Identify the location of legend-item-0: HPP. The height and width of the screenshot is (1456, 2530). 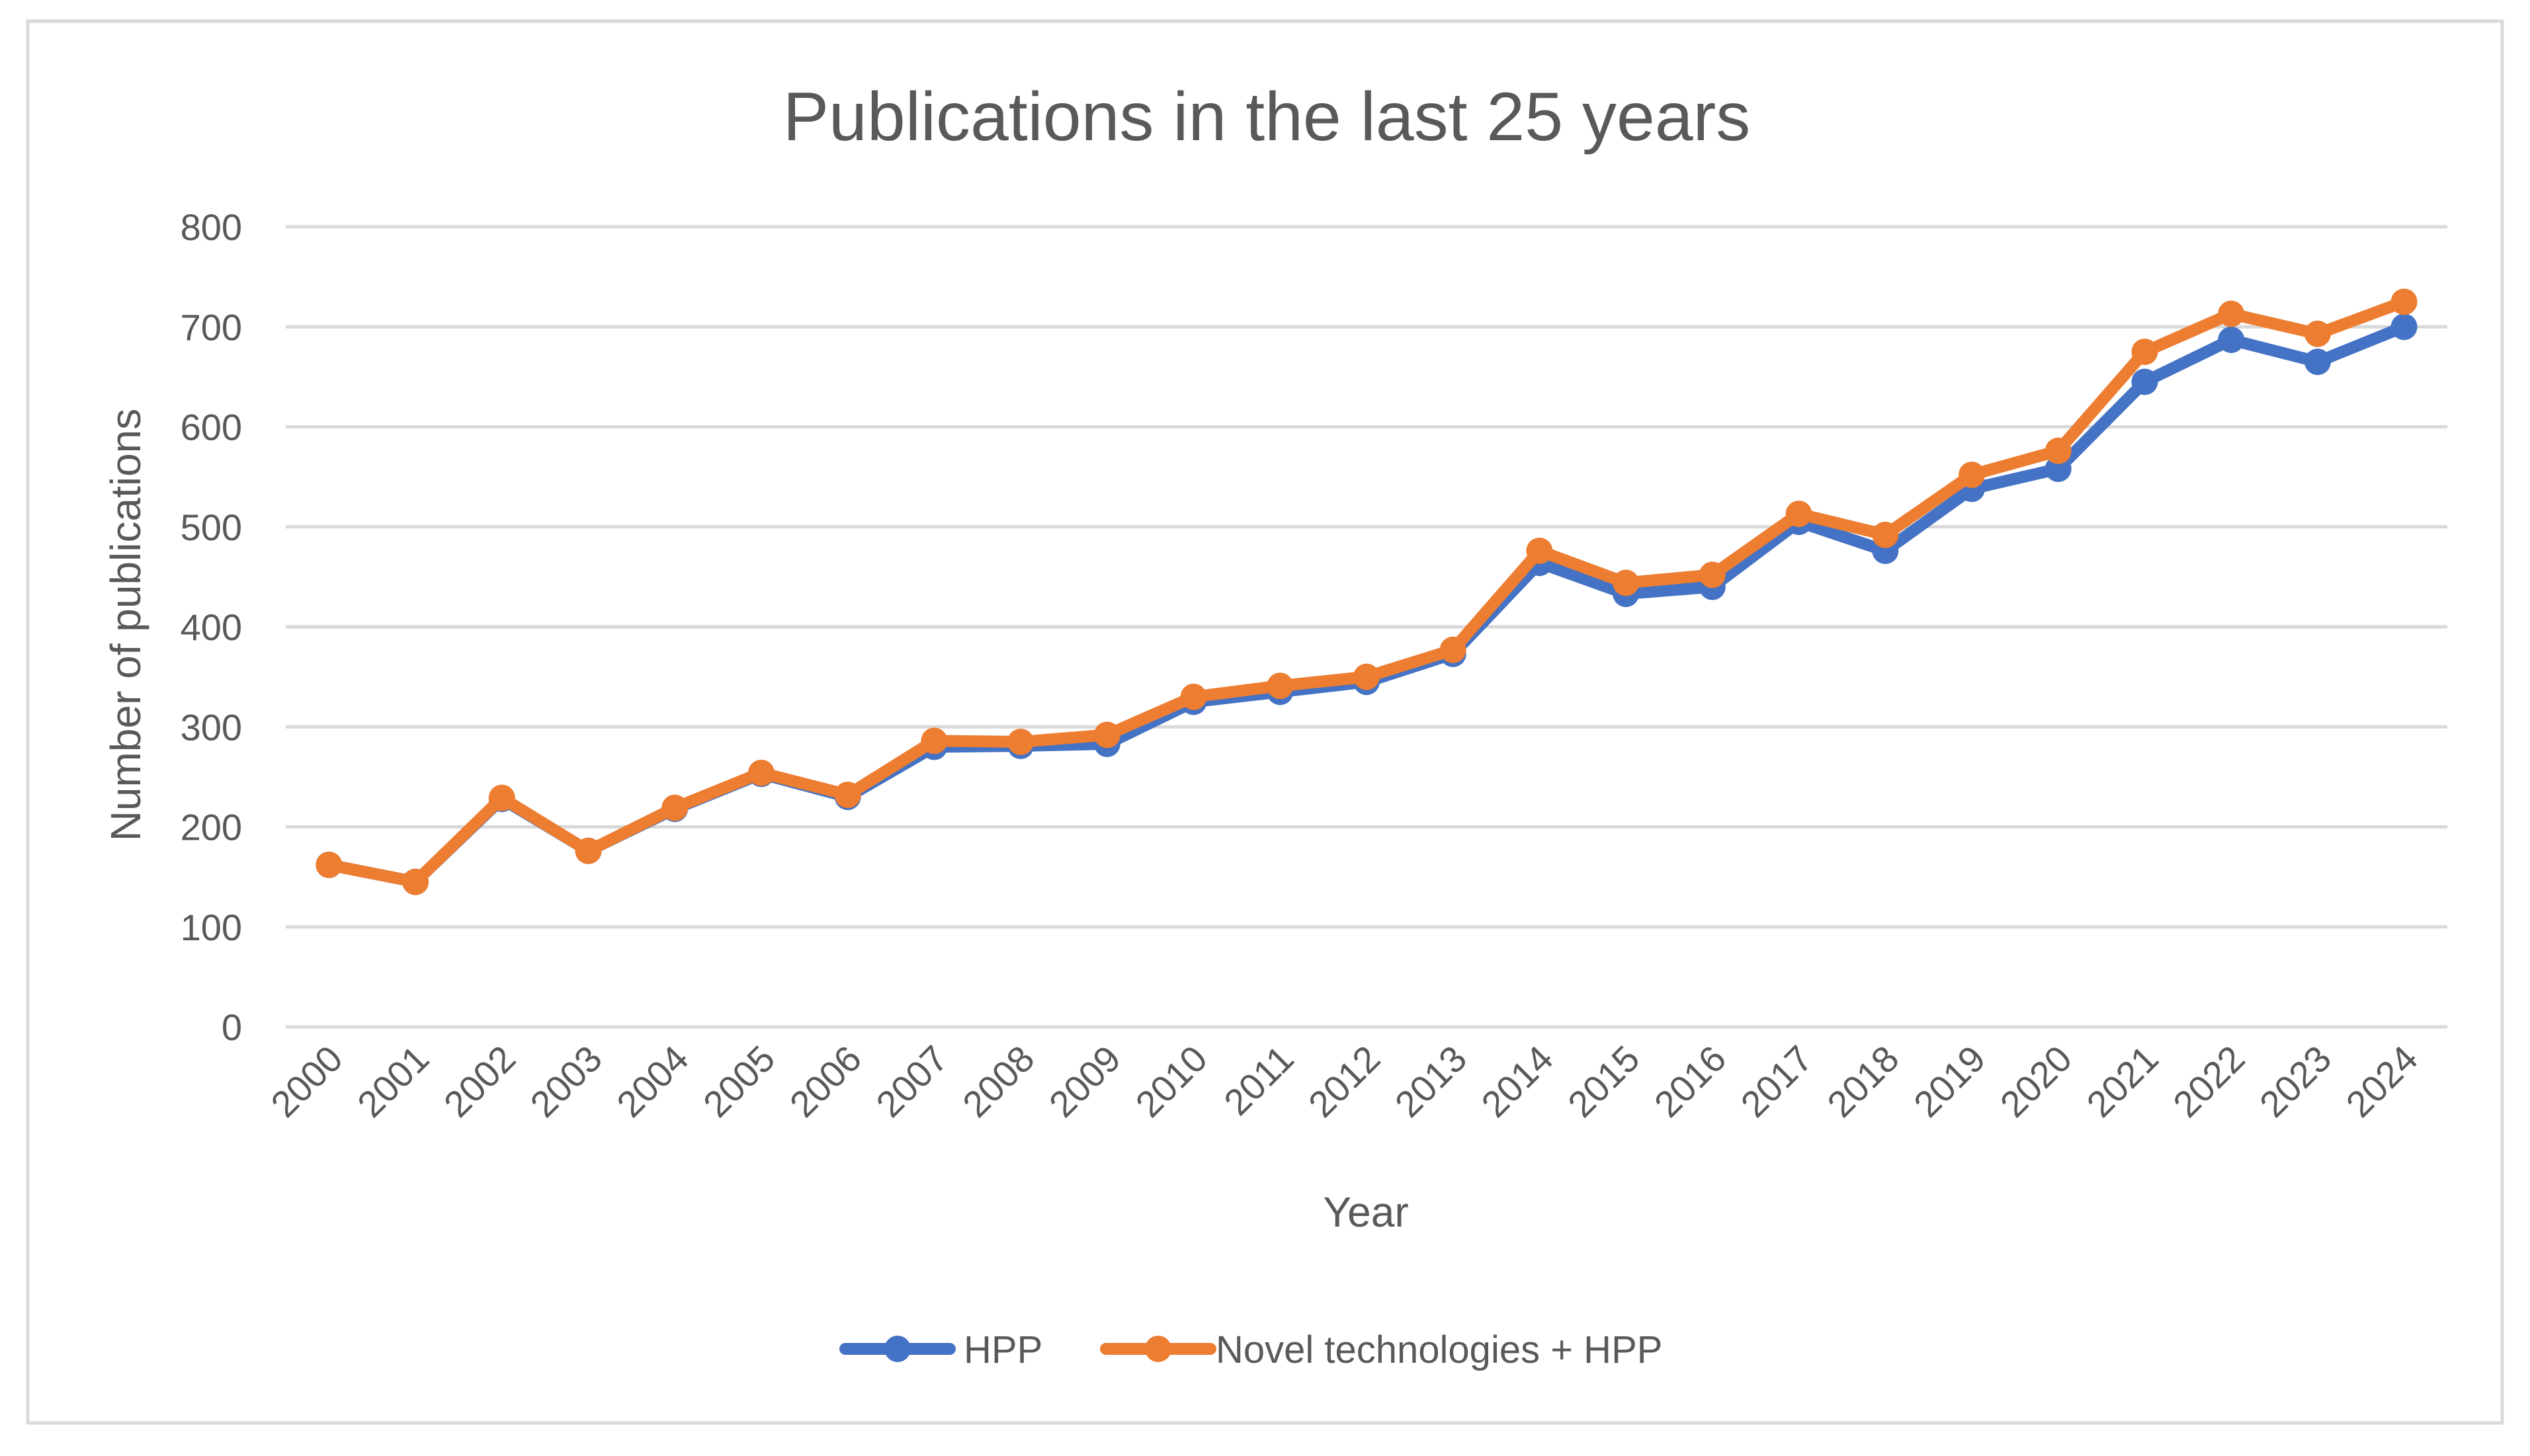
(940, 1349).